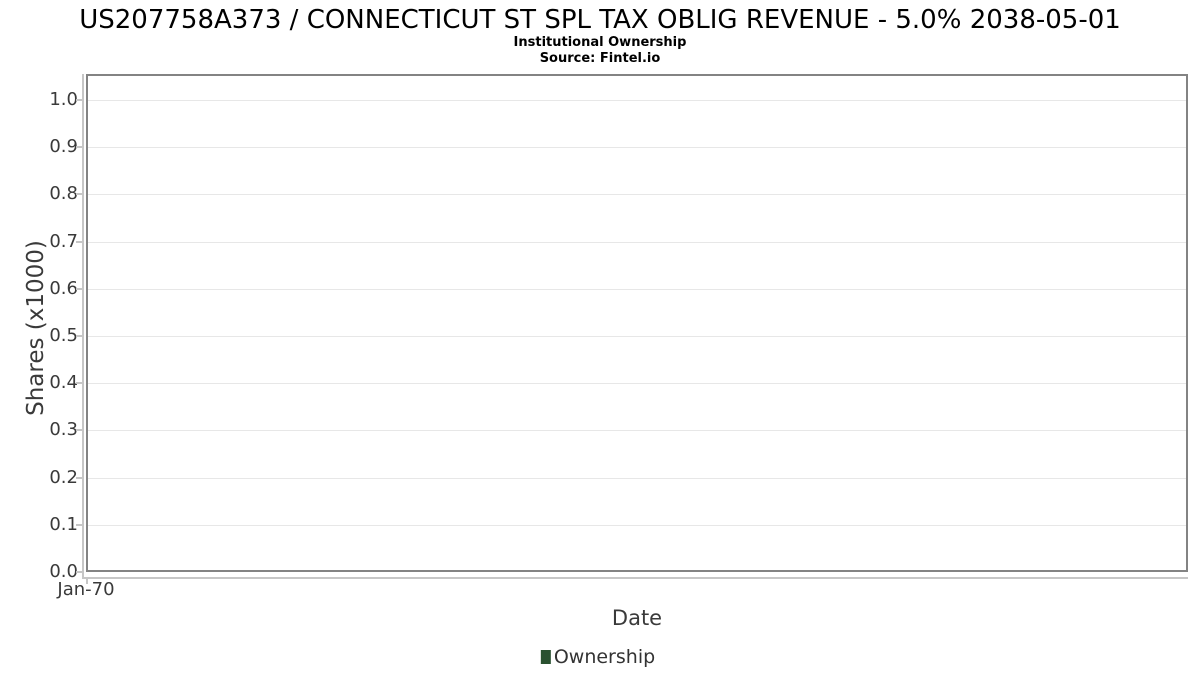 This screenshot has height=675, width=1200. Describe the element at coordinates (63, 477) in the screenshot. I see `y-tick-label: 0.2` at that location.